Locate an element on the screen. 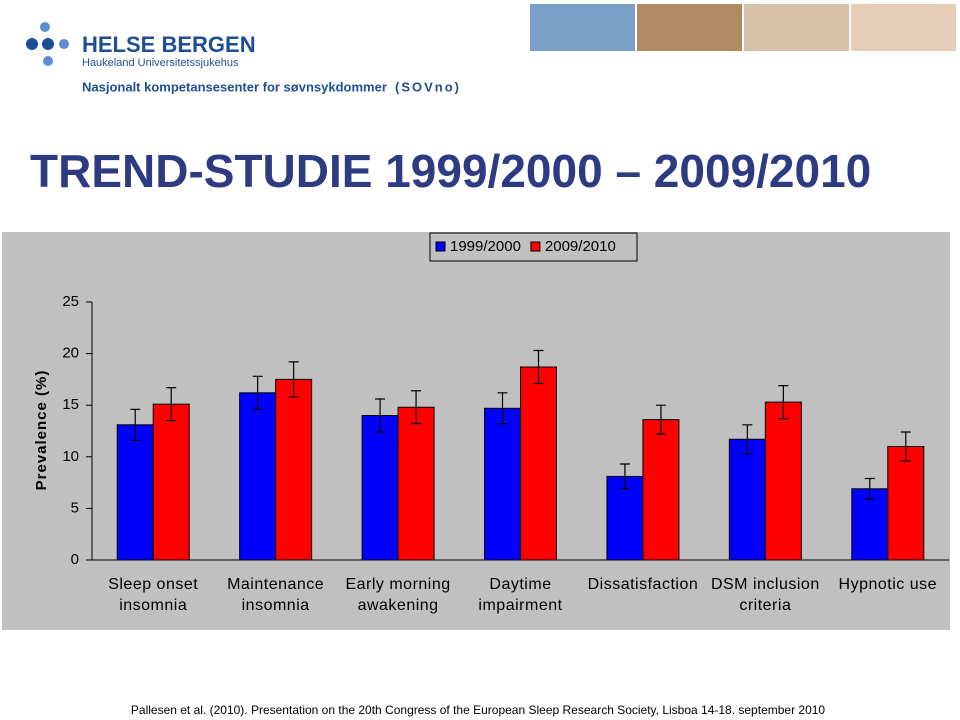 The height and width of the screenshot is (720, 960). logo is located at coordinates (47, 44).